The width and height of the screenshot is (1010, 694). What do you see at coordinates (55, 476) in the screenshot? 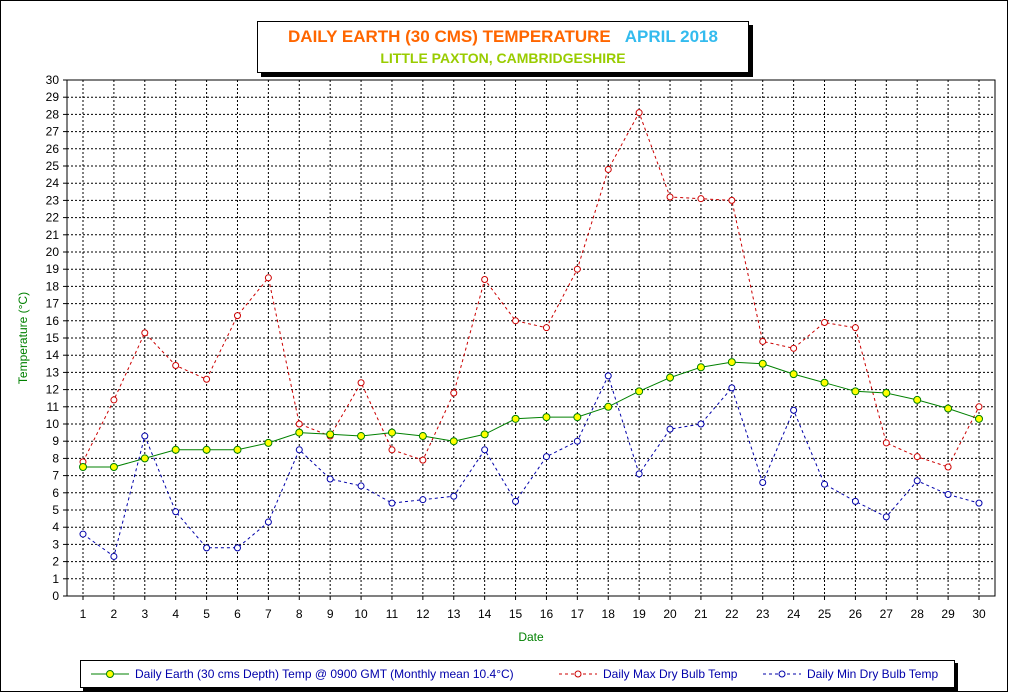
I see `y-tick-label: 7` at bounding box center [55, 476].